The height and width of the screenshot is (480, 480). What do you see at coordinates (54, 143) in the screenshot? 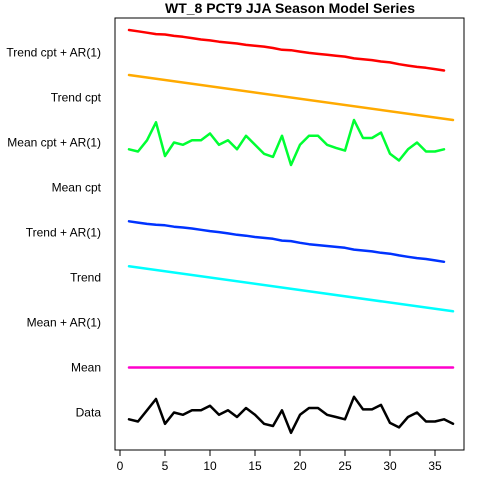
I see `y-label-mean-cpt-ar-1: Mean cpt + AR(1)` at bounding box center [54, 143].